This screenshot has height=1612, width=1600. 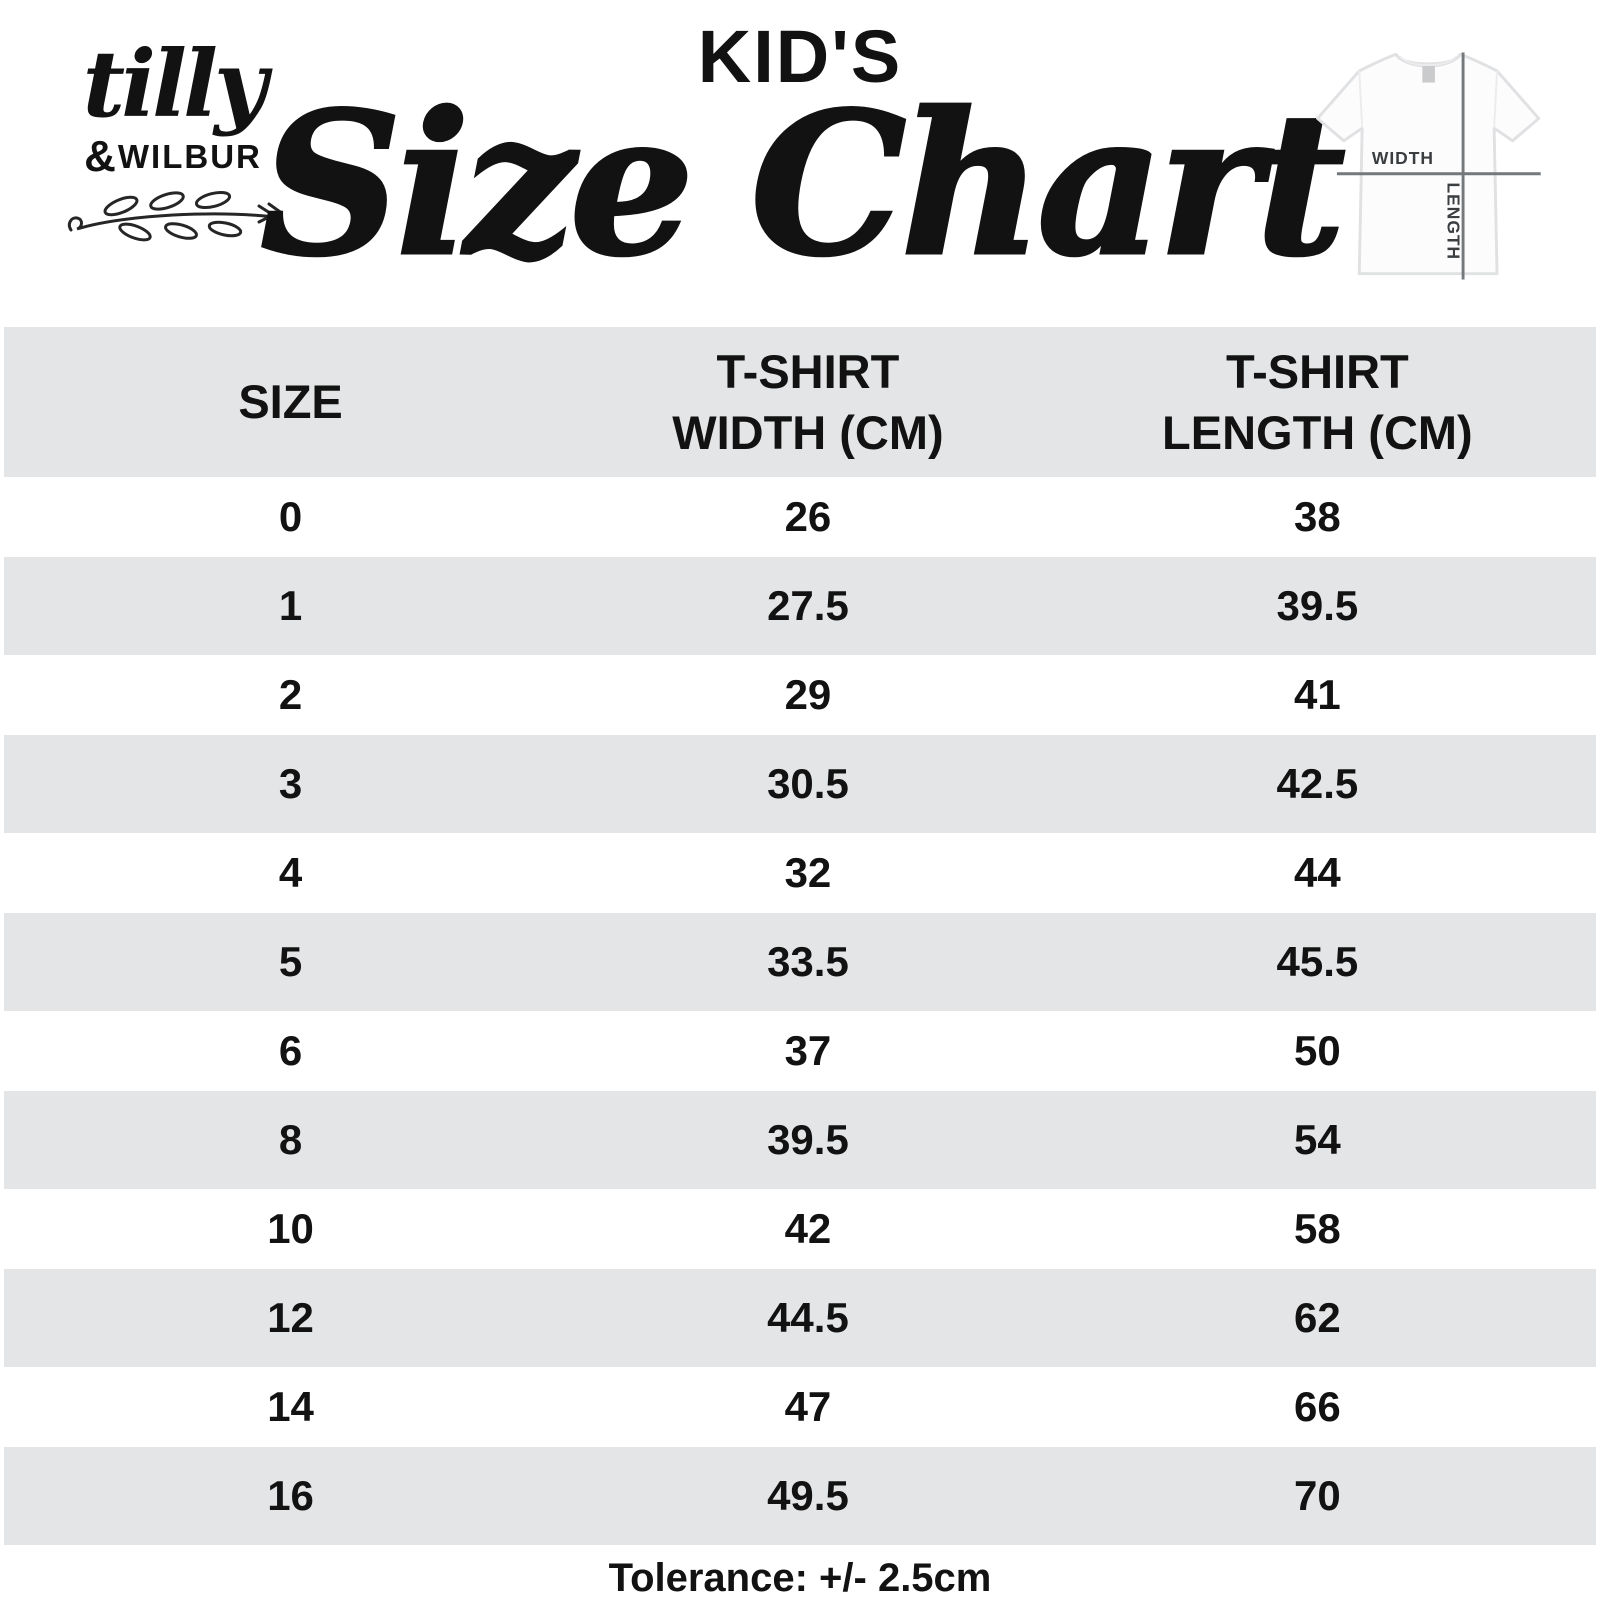 What do you see at coordinates (175, 84) in the screenshot?
I see `brand-name-script: tilly` at bounding box center [175, 84].